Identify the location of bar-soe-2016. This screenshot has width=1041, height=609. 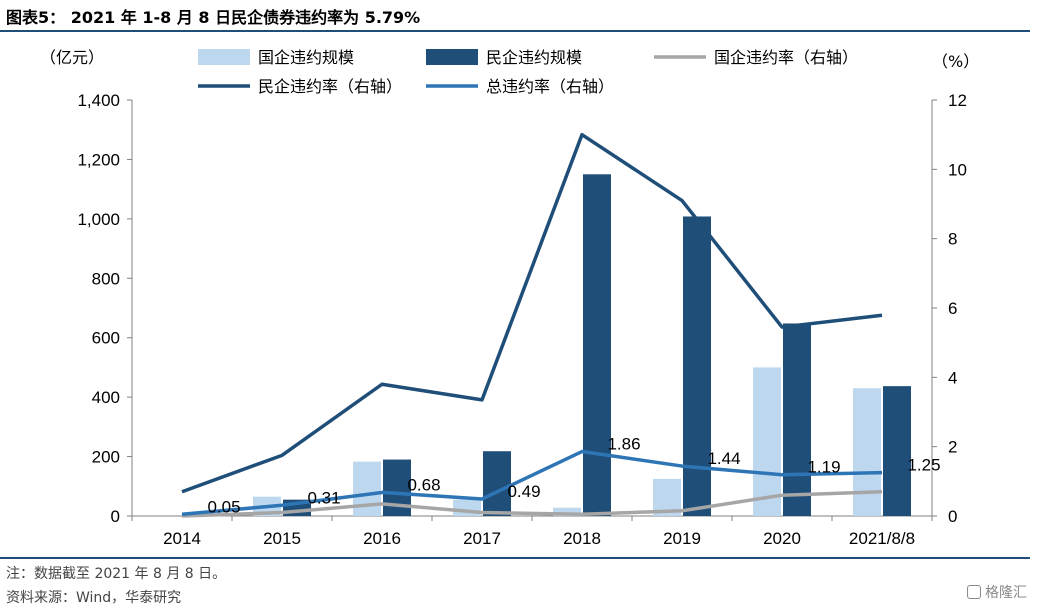
(367, 488).